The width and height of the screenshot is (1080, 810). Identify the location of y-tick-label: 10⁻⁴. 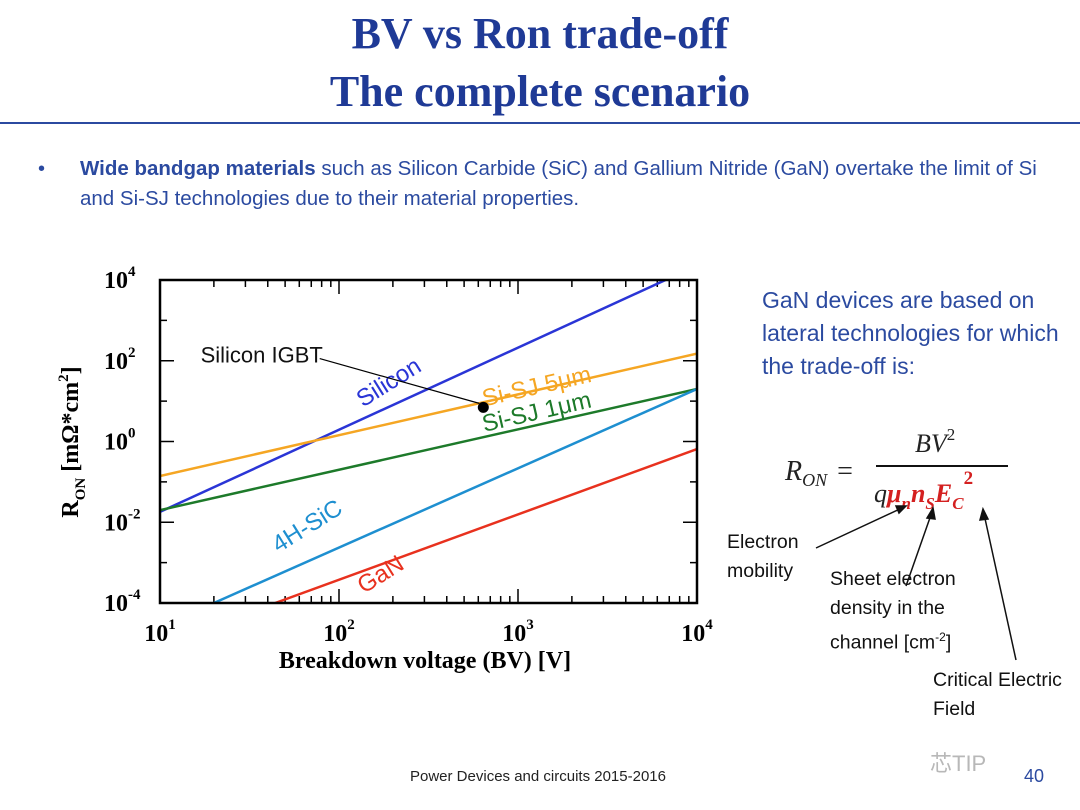
(122, 602).